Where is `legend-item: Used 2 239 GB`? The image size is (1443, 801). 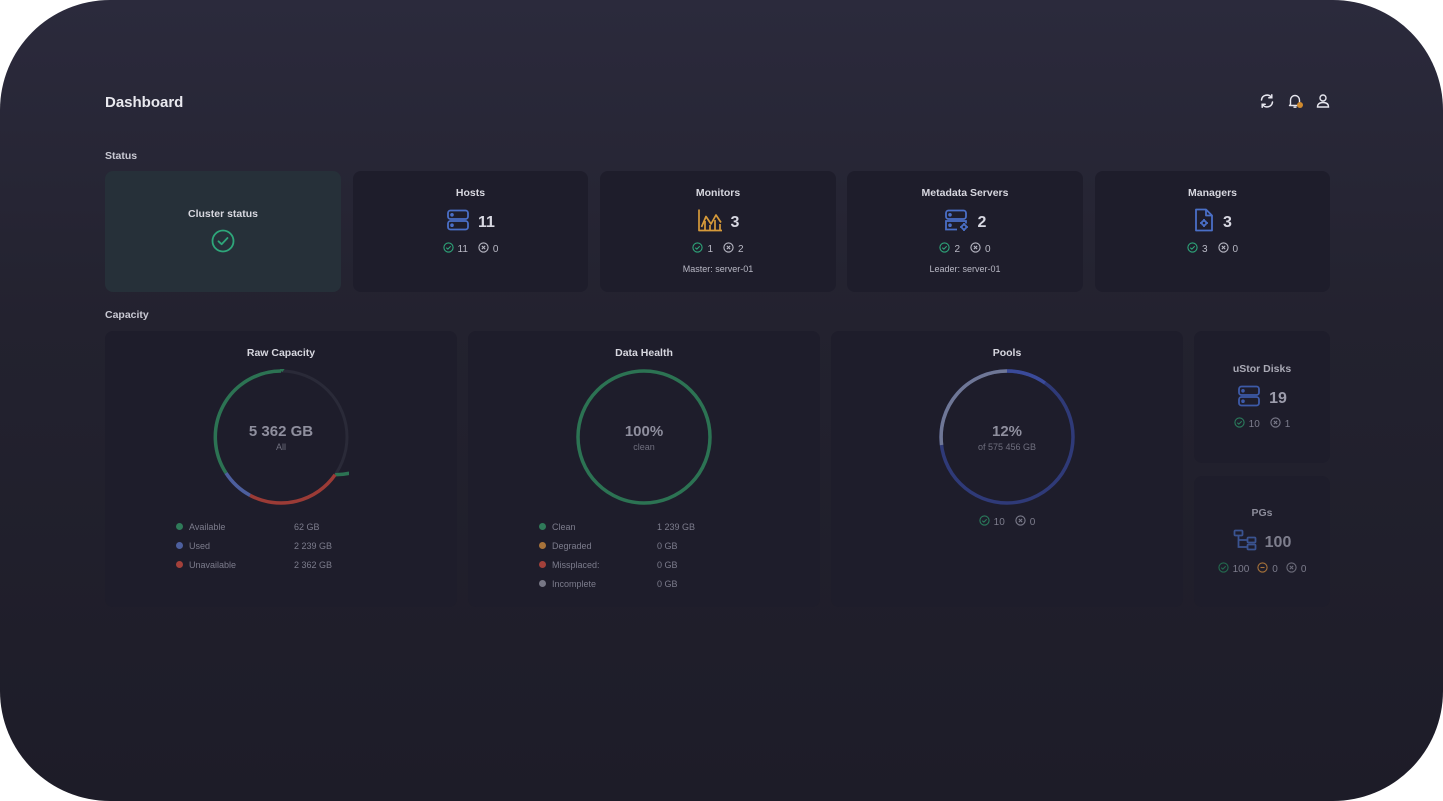 legend-item: Used 2 239 GB is located at coordinates (254, 545).